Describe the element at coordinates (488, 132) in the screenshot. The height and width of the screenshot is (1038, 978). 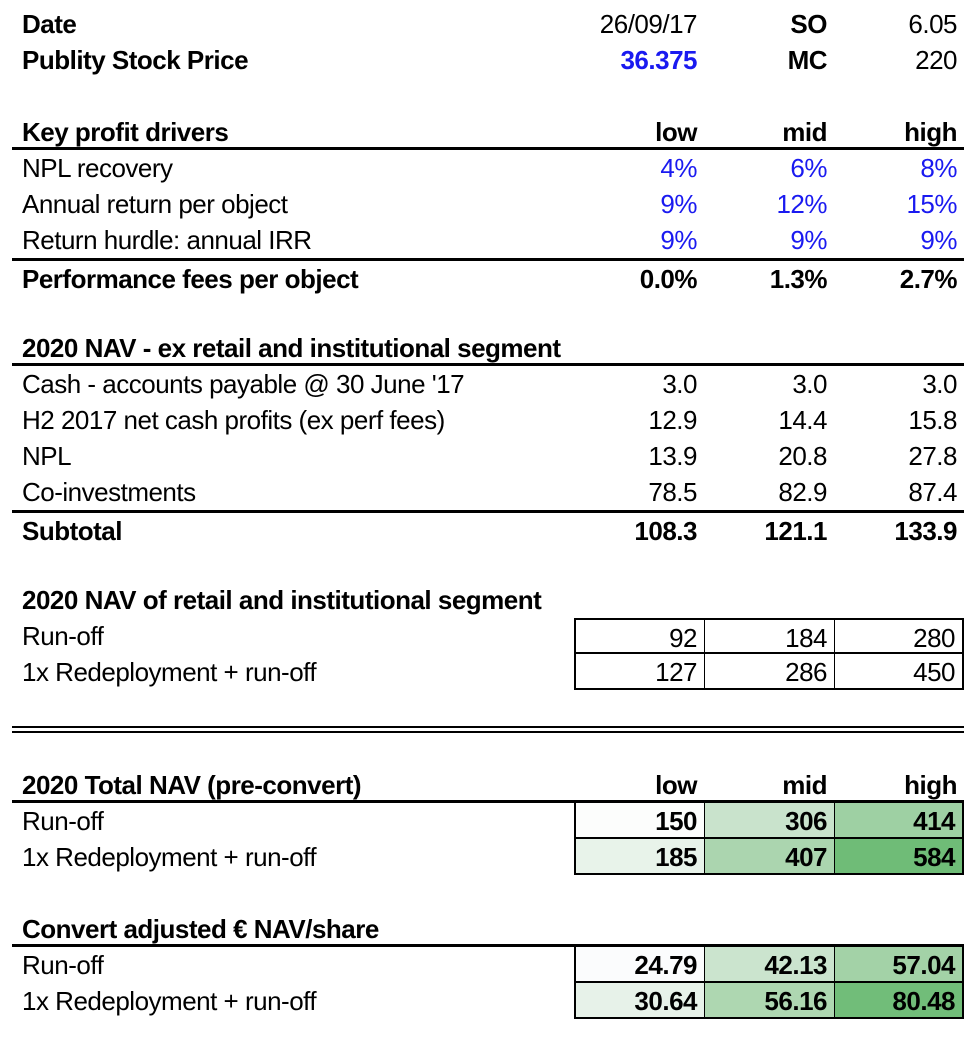
I see `key-profit-drivers-header-row: Key profit drivers low mid high` at that location.